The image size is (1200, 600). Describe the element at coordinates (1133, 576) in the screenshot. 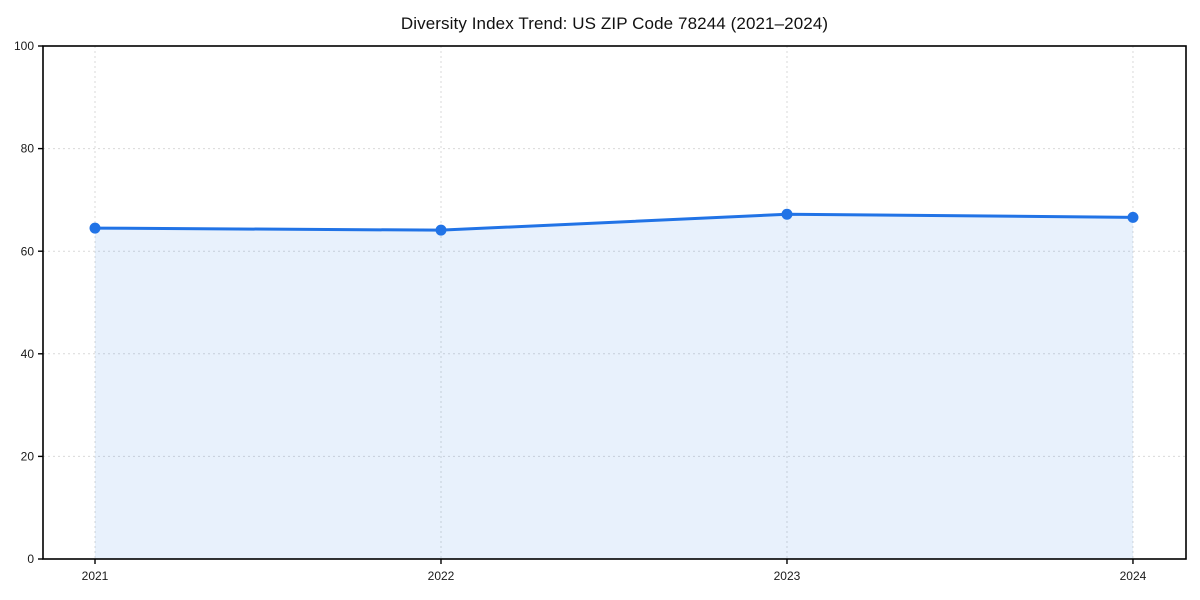

I see `x-tick-label: 2024` at that location.